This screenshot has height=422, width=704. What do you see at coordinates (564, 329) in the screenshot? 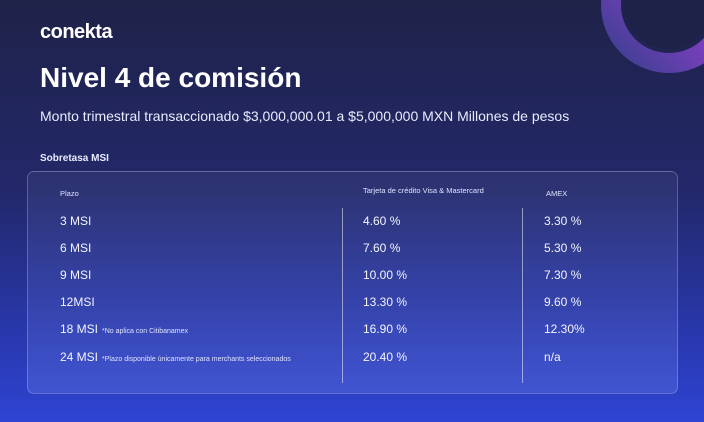
I see `amex-rate-cell: 12.30%` at bounding box center [564, 329].